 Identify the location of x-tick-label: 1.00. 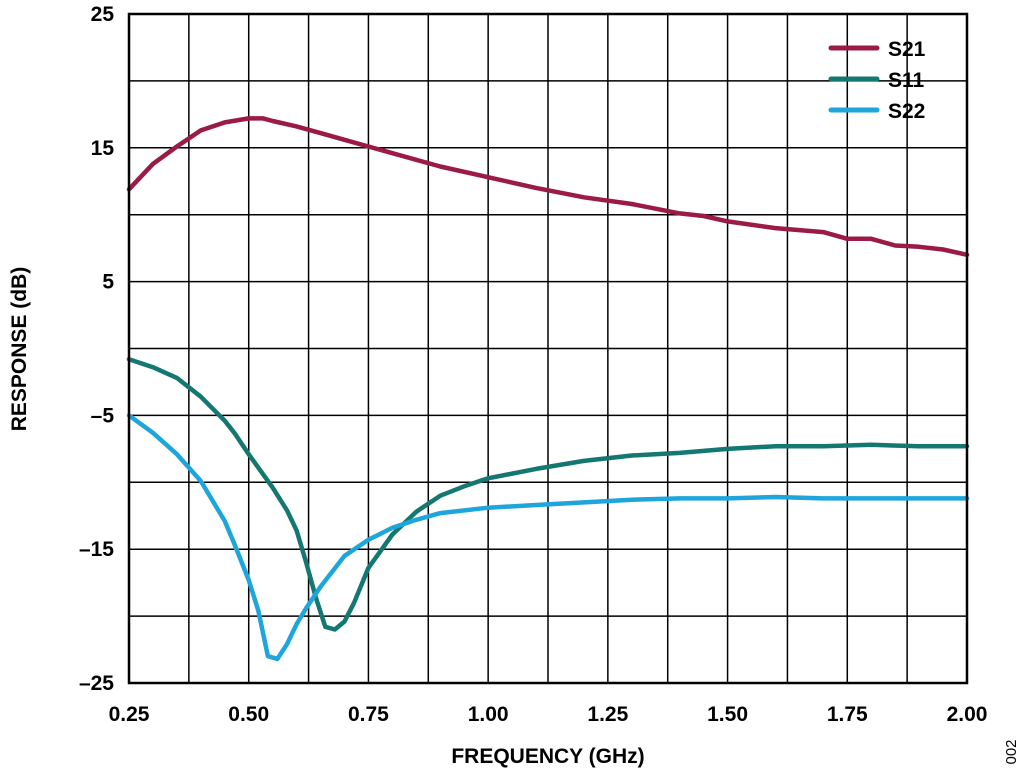
(488, 714).